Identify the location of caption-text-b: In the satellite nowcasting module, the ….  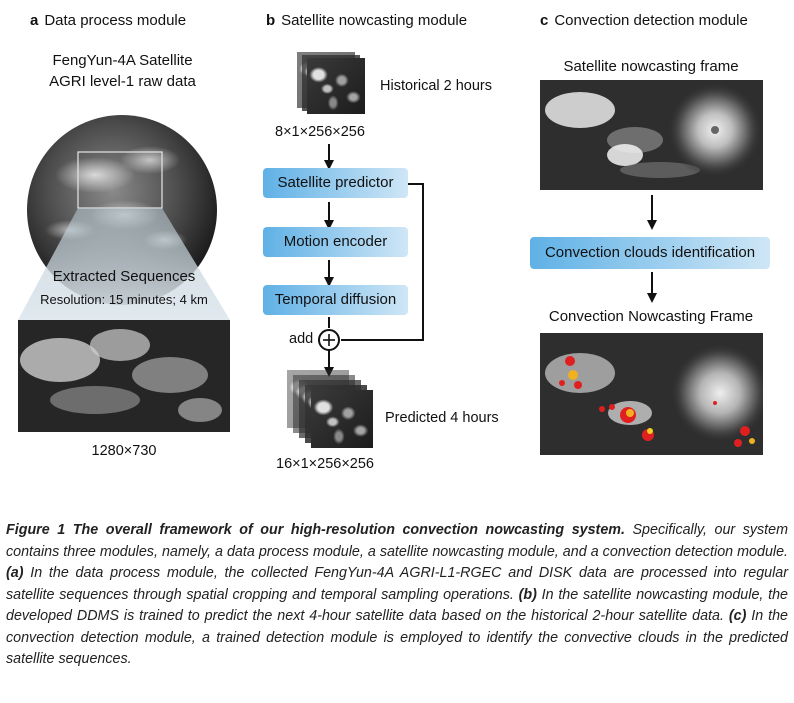
(397, 605).